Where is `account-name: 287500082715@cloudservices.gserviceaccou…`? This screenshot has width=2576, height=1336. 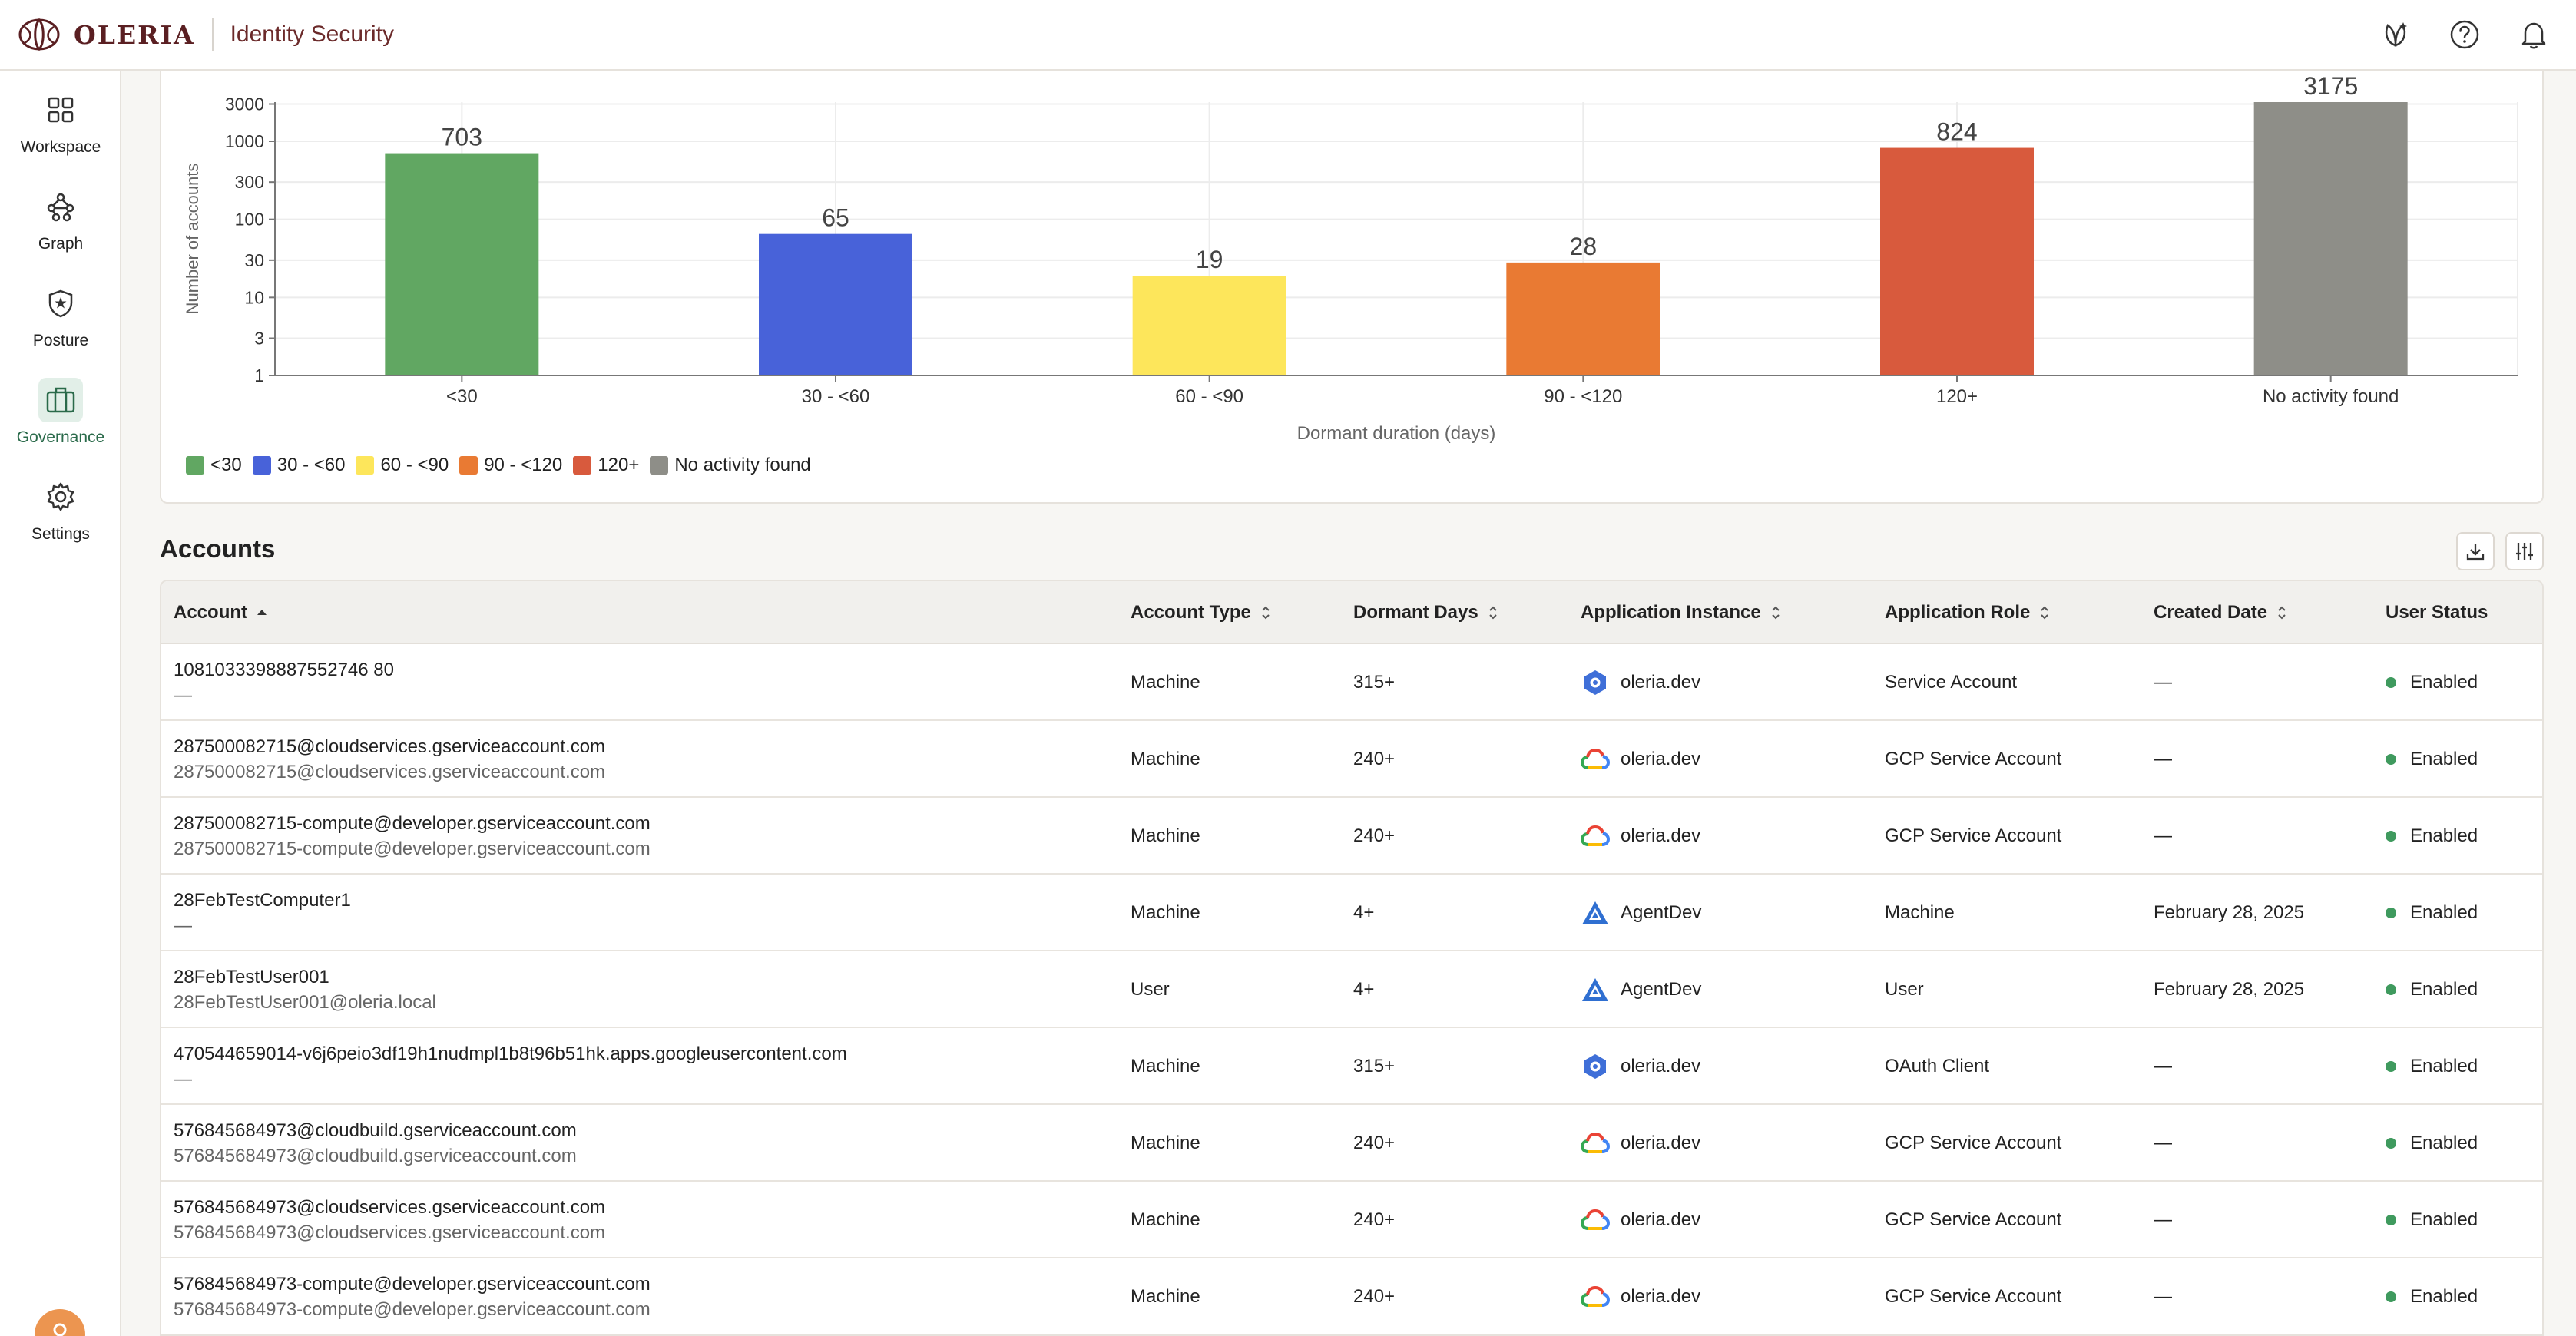
account-name: 287500082715@cloudservices.gserviceaccou… is located at coordinates (390, 747).